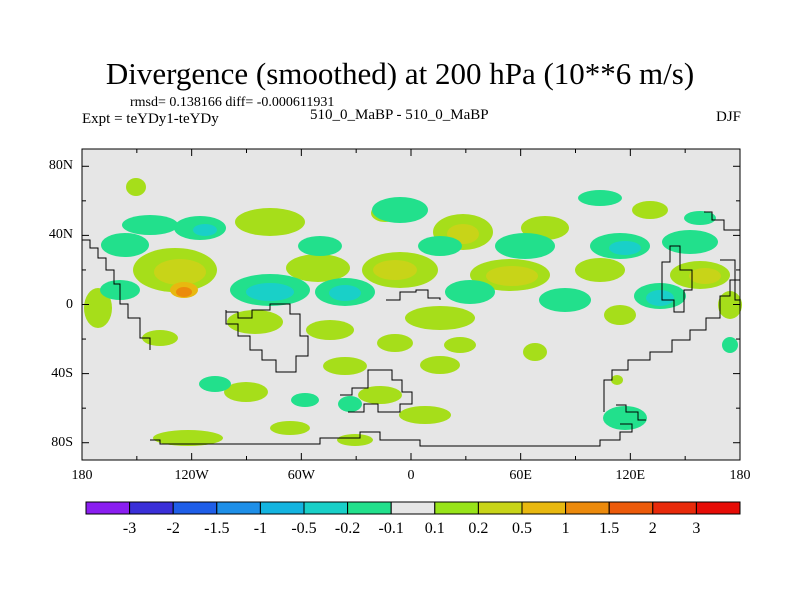 The height and width of the screenshot is (600, 800). Describe the element at coordinates (217, 528) in the screenshot. I see `colorbar-label: -1.5` at that location.